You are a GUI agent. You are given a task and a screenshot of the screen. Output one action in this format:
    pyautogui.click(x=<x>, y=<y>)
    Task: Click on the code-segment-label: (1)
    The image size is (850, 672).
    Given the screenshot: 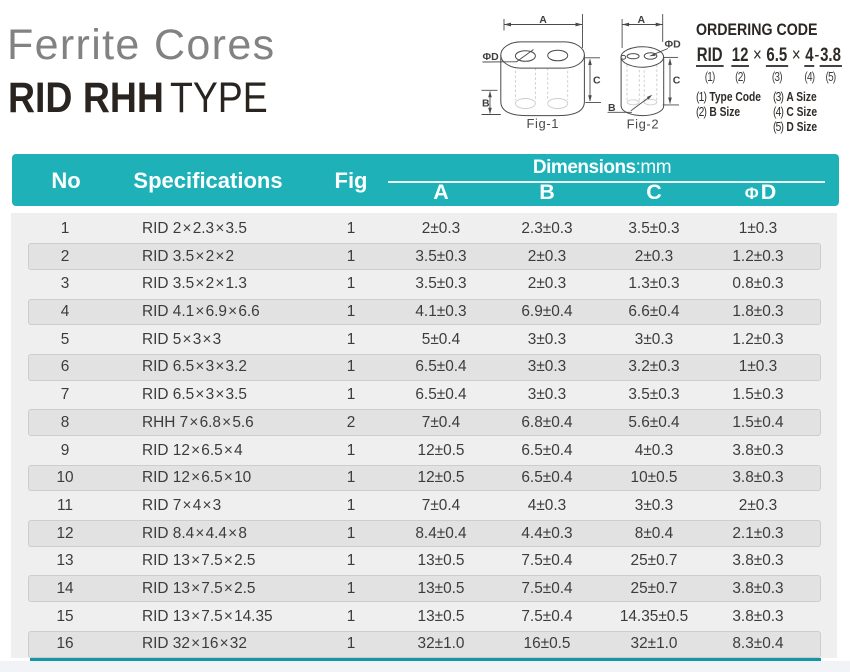 What is the action you would take?
    pyautogui.click(x=710, y=76)
    